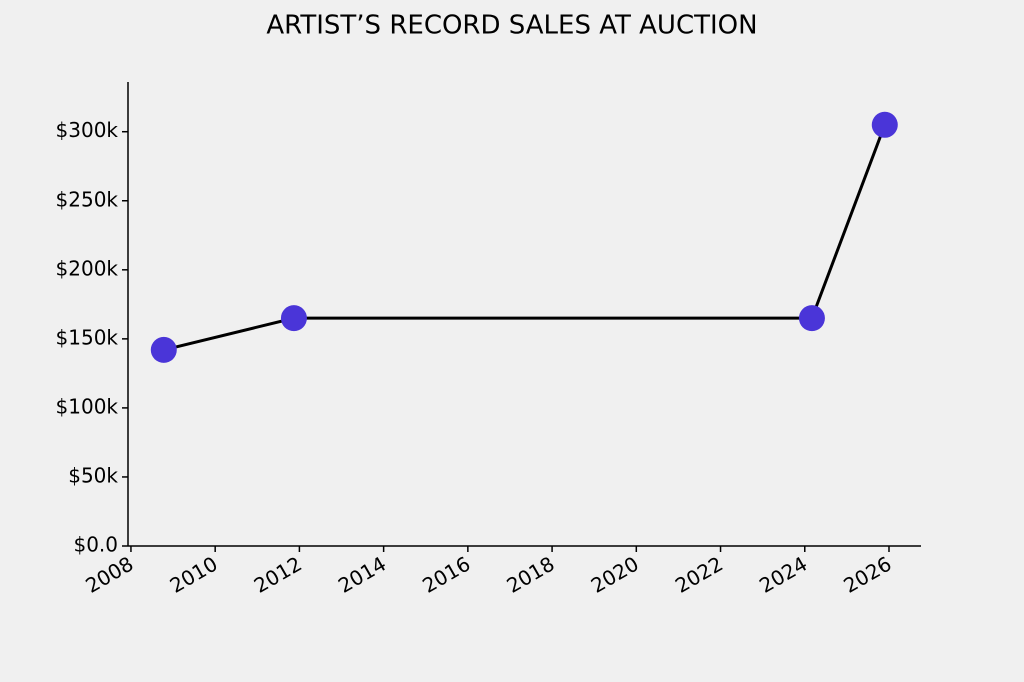 The width and height of the screenshot is (1024, 682). Describe the element at coordinates (87, 199) in the screenshot. I see `y-tick-label: $250k` at that location.